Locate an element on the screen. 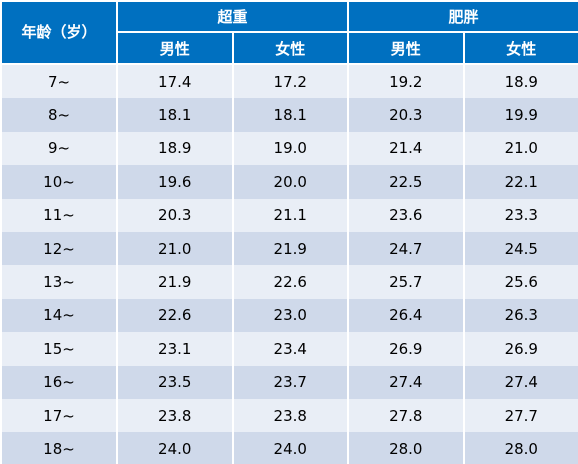 The image size is (578, 464). overweight-female-cell: 20.0 is located at coordinates (290, 182).